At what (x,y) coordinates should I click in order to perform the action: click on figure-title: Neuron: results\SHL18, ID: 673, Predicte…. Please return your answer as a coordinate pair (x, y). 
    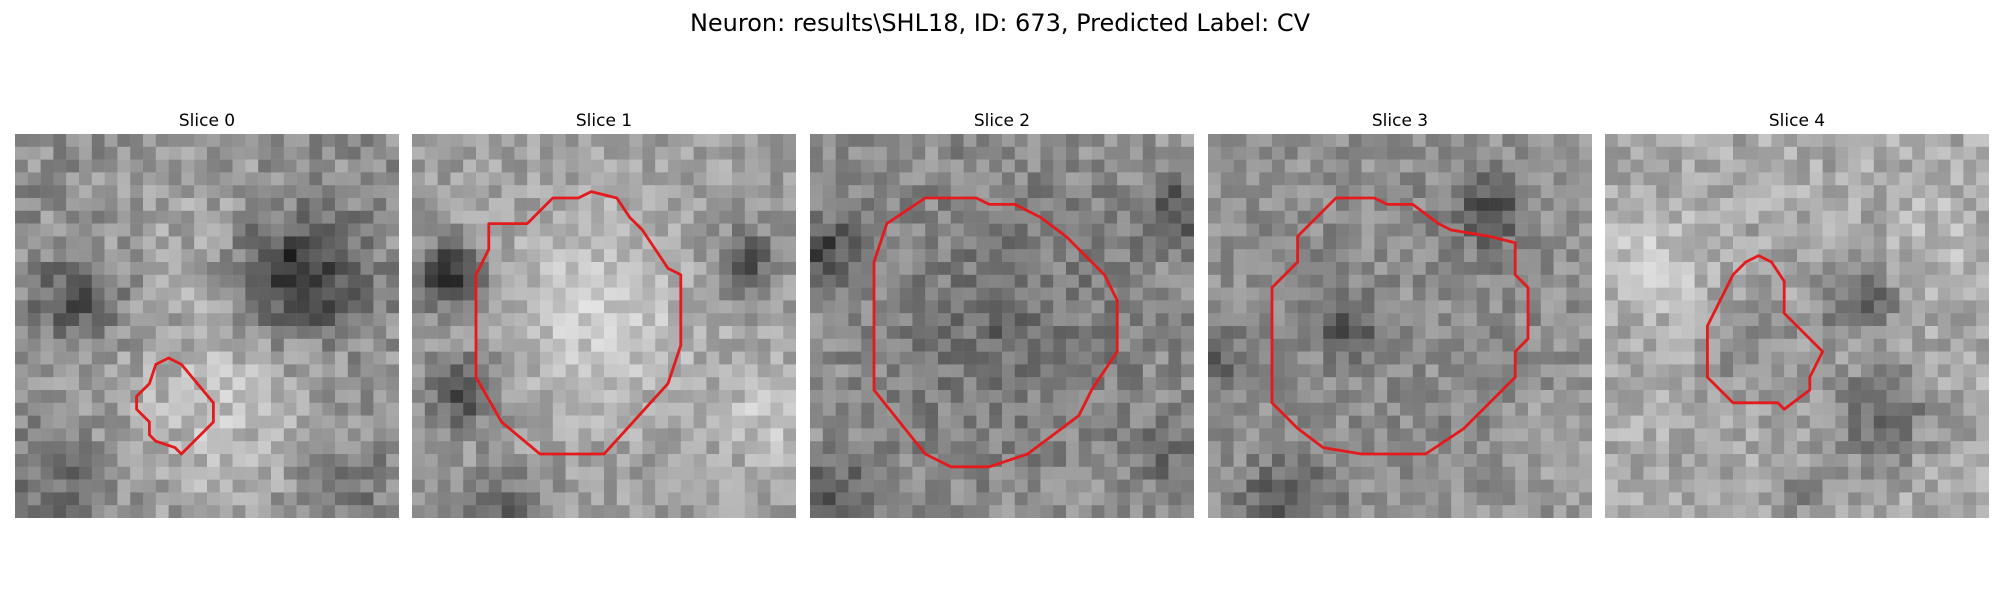
    Looking at the image, I should click on (1000, 23).